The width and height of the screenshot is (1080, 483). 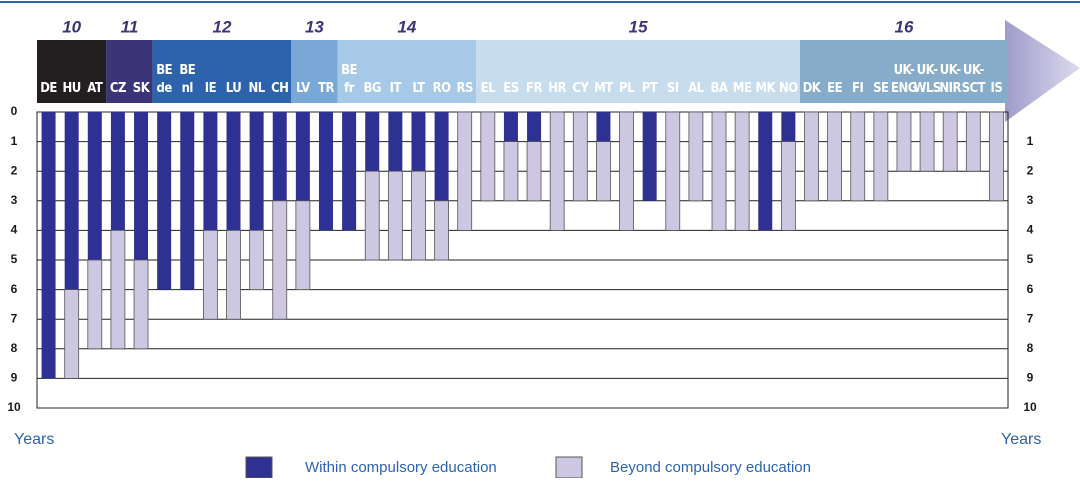 I want to click on y-label-right: Years, so click(x=1021, y=439).